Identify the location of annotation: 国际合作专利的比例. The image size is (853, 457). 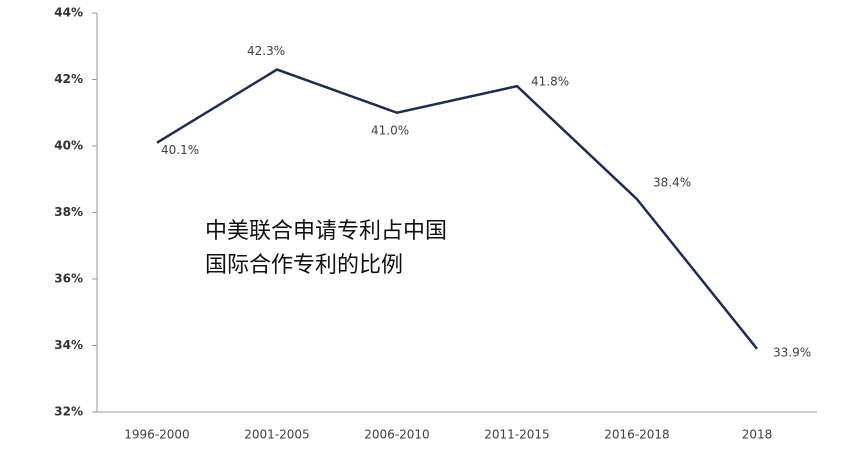
(304, 265).